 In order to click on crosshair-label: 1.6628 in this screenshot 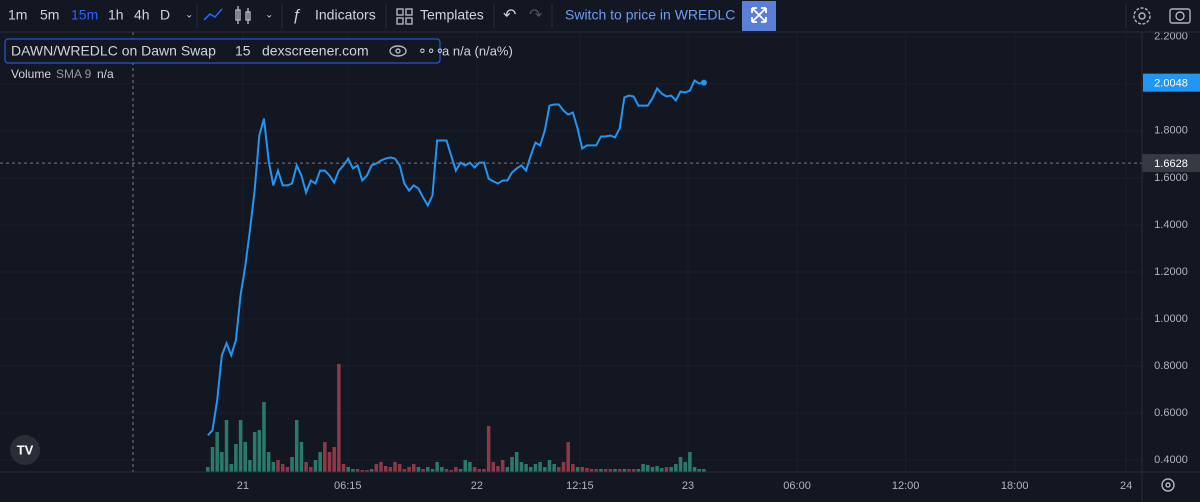, I will do `click(1171, 164)`.